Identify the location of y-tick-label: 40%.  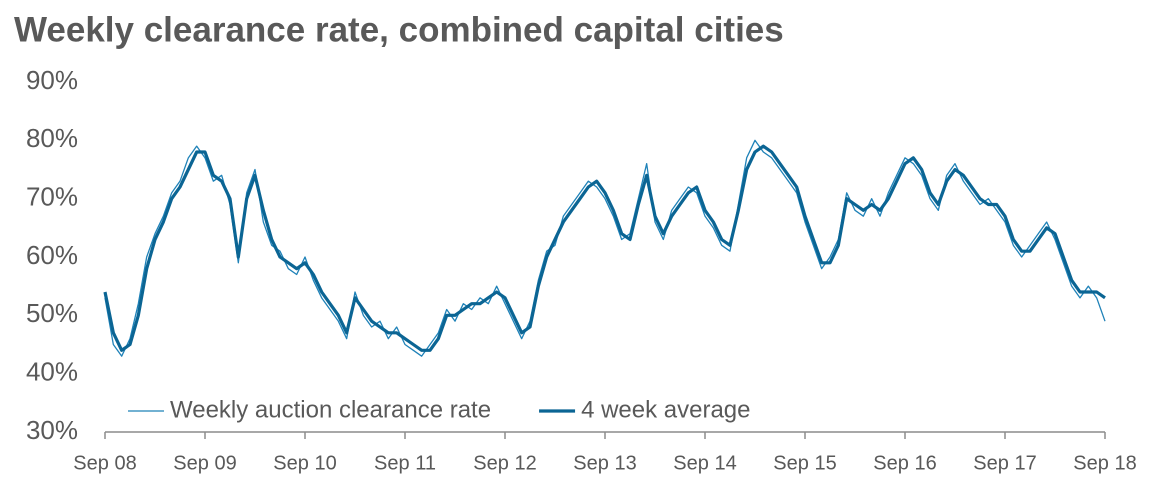
(52, 372).